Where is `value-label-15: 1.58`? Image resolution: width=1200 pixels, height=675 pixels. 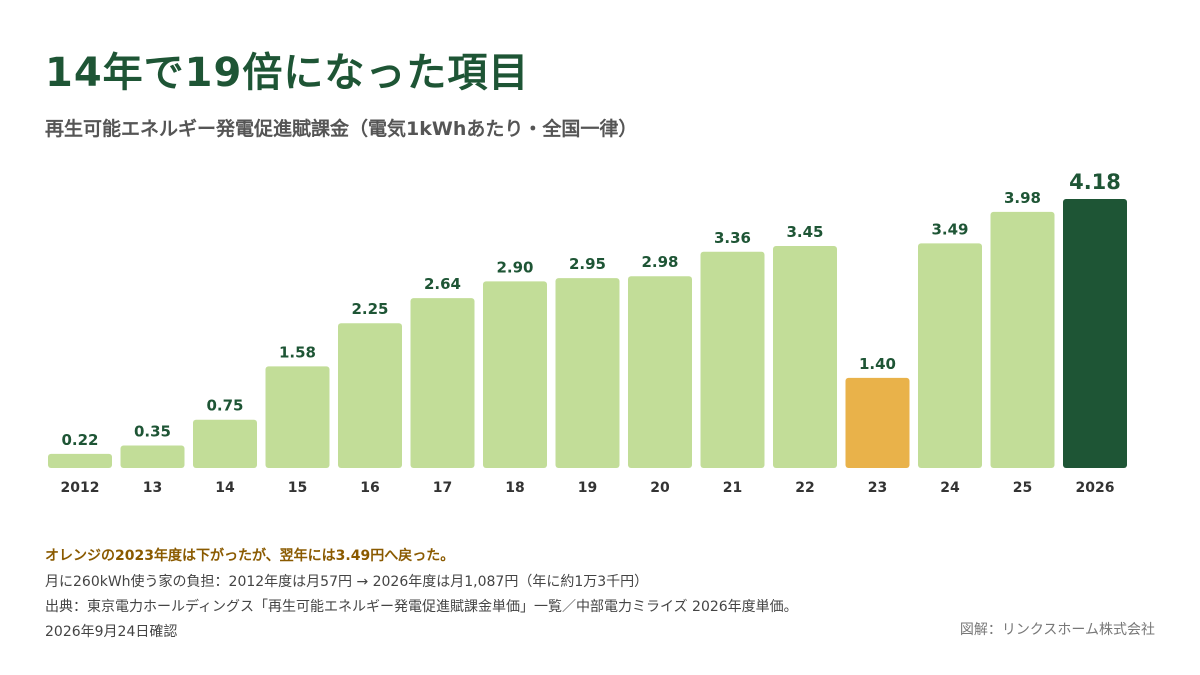 value-label-15: 1.58 is located at coordinates (297, 352).